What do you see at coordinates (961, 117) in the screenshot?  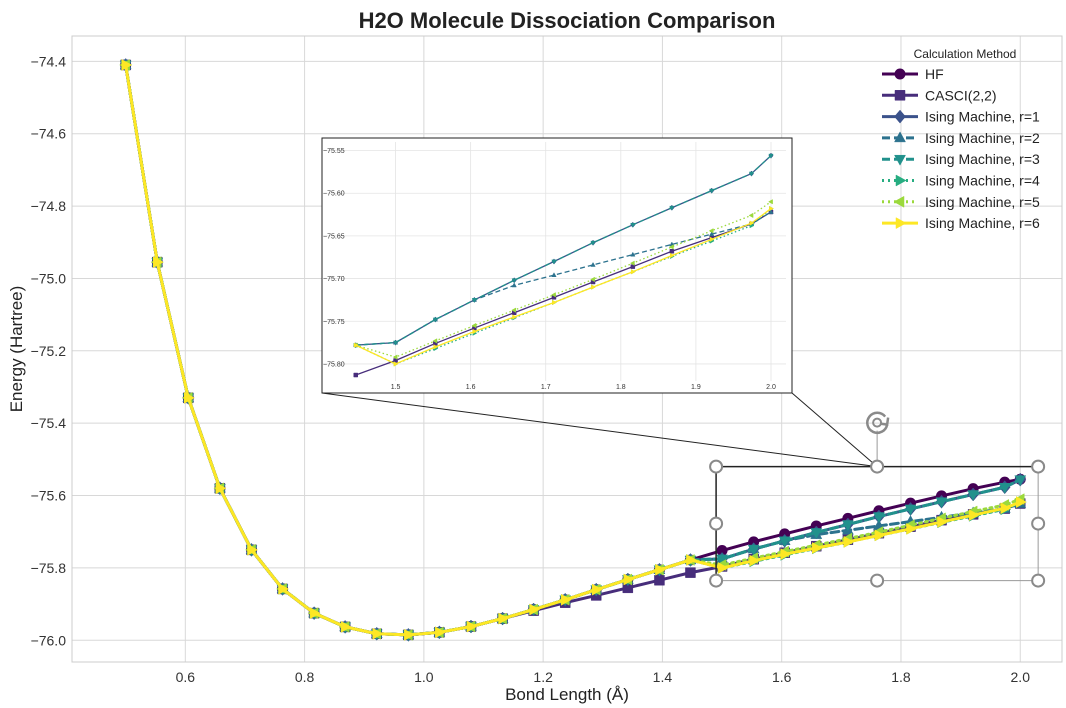 I see `legend-item: Ising Machine, r=1` at bounding box center [961, 117].